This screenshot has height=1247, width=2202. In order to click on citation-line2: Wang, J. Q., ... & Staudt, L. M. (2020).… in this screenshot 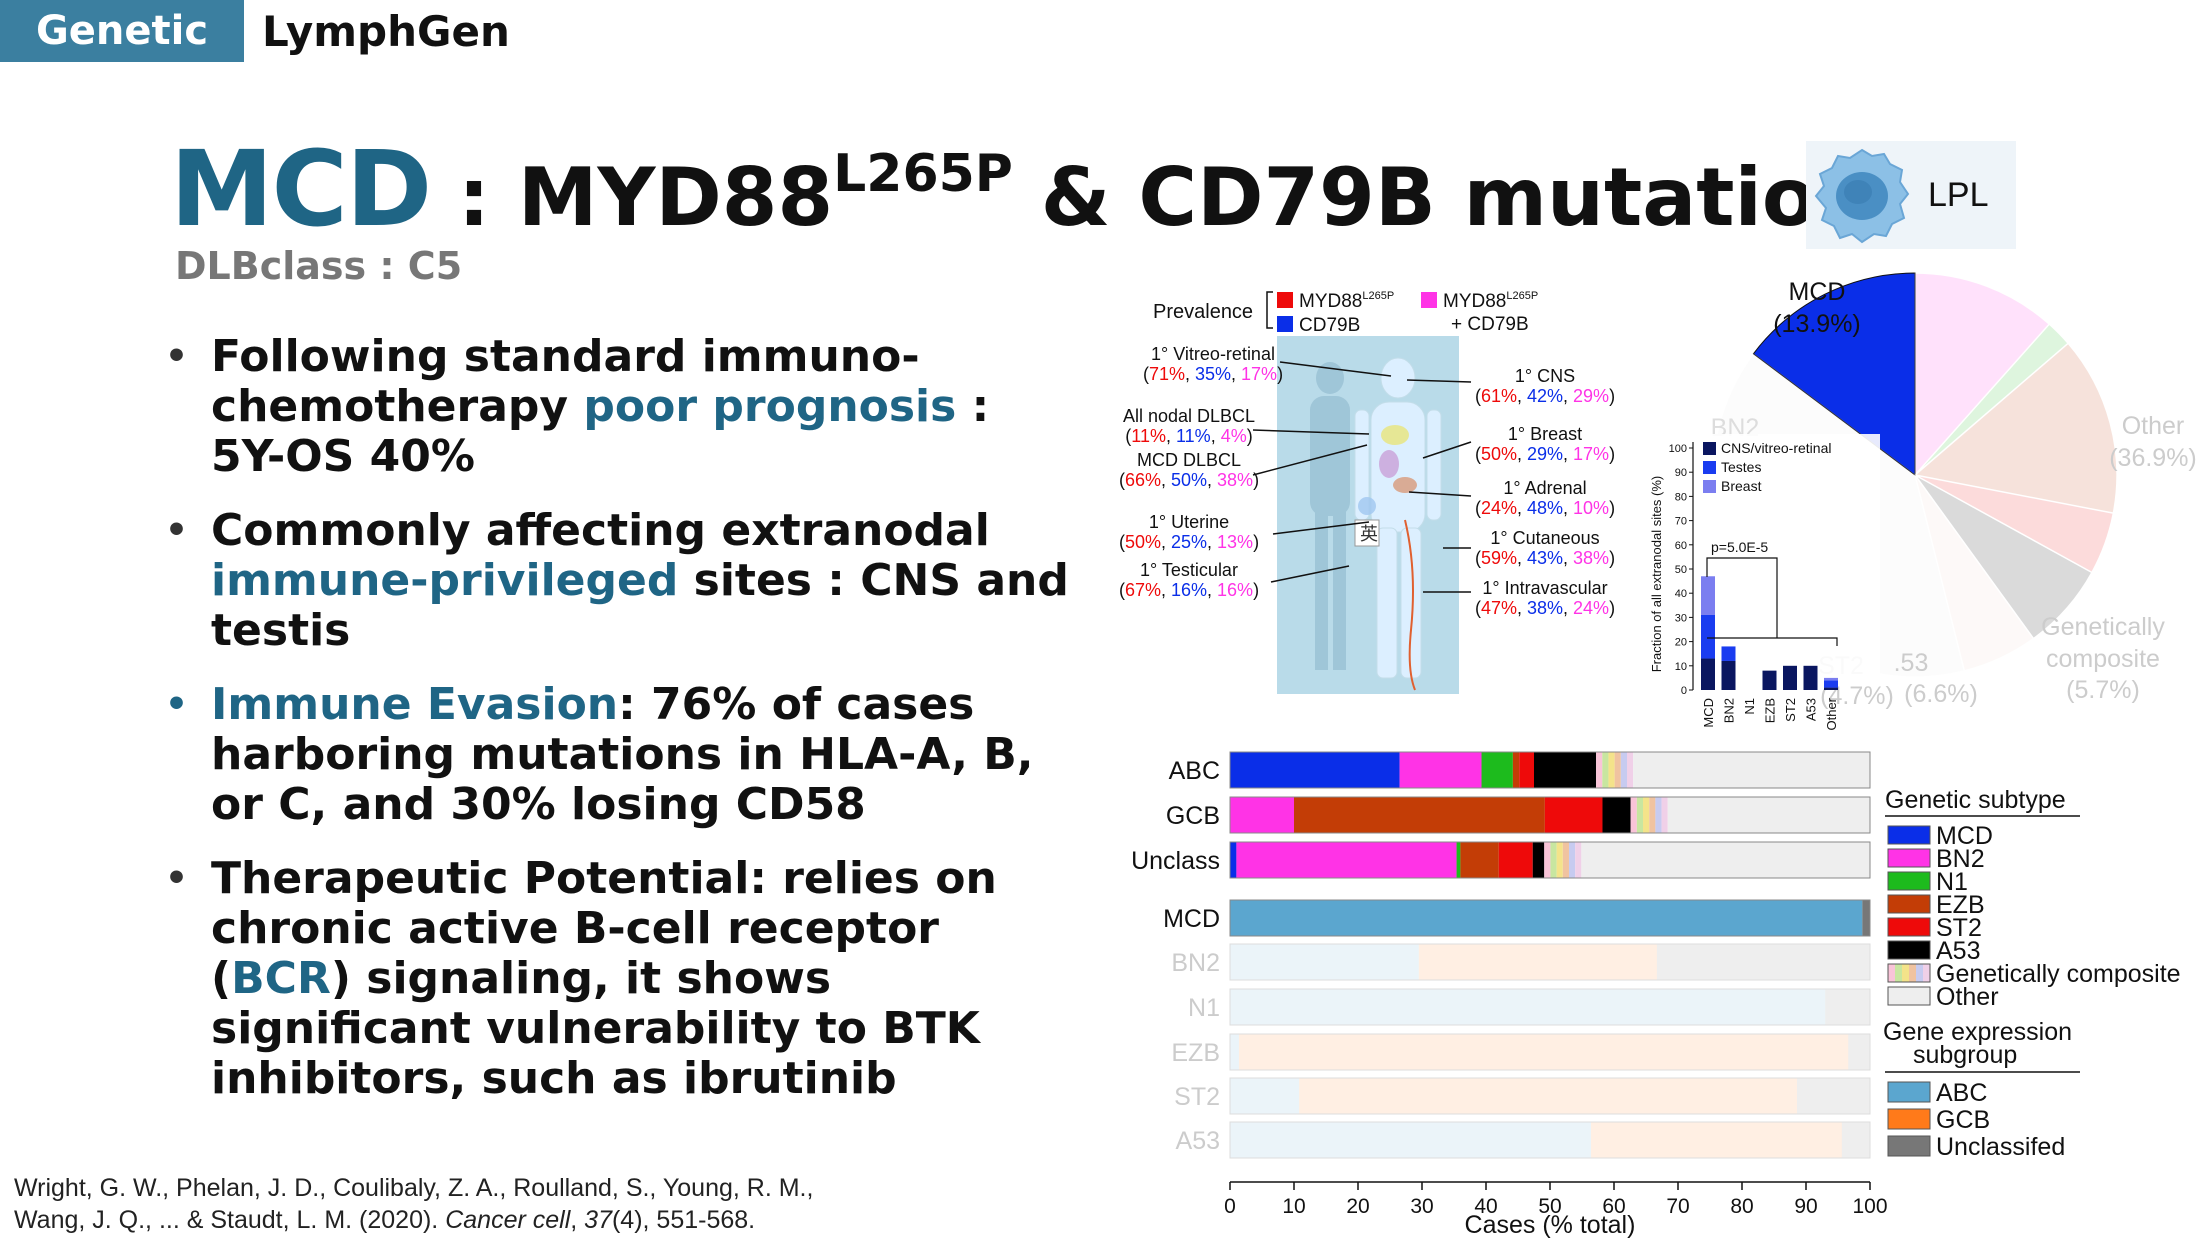, I will do `click(413, 1220)`.